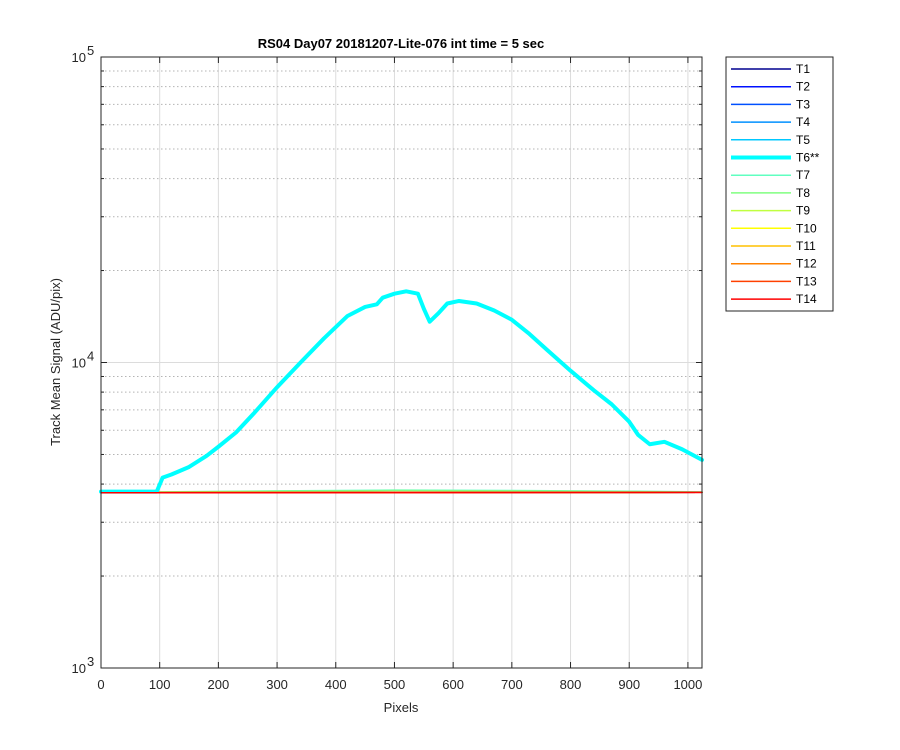 The width and height of the screenshot is (900, 750). Describe the element at coordinates (806, 281) in the screenshot. I see `legend-label: T13` at that location.